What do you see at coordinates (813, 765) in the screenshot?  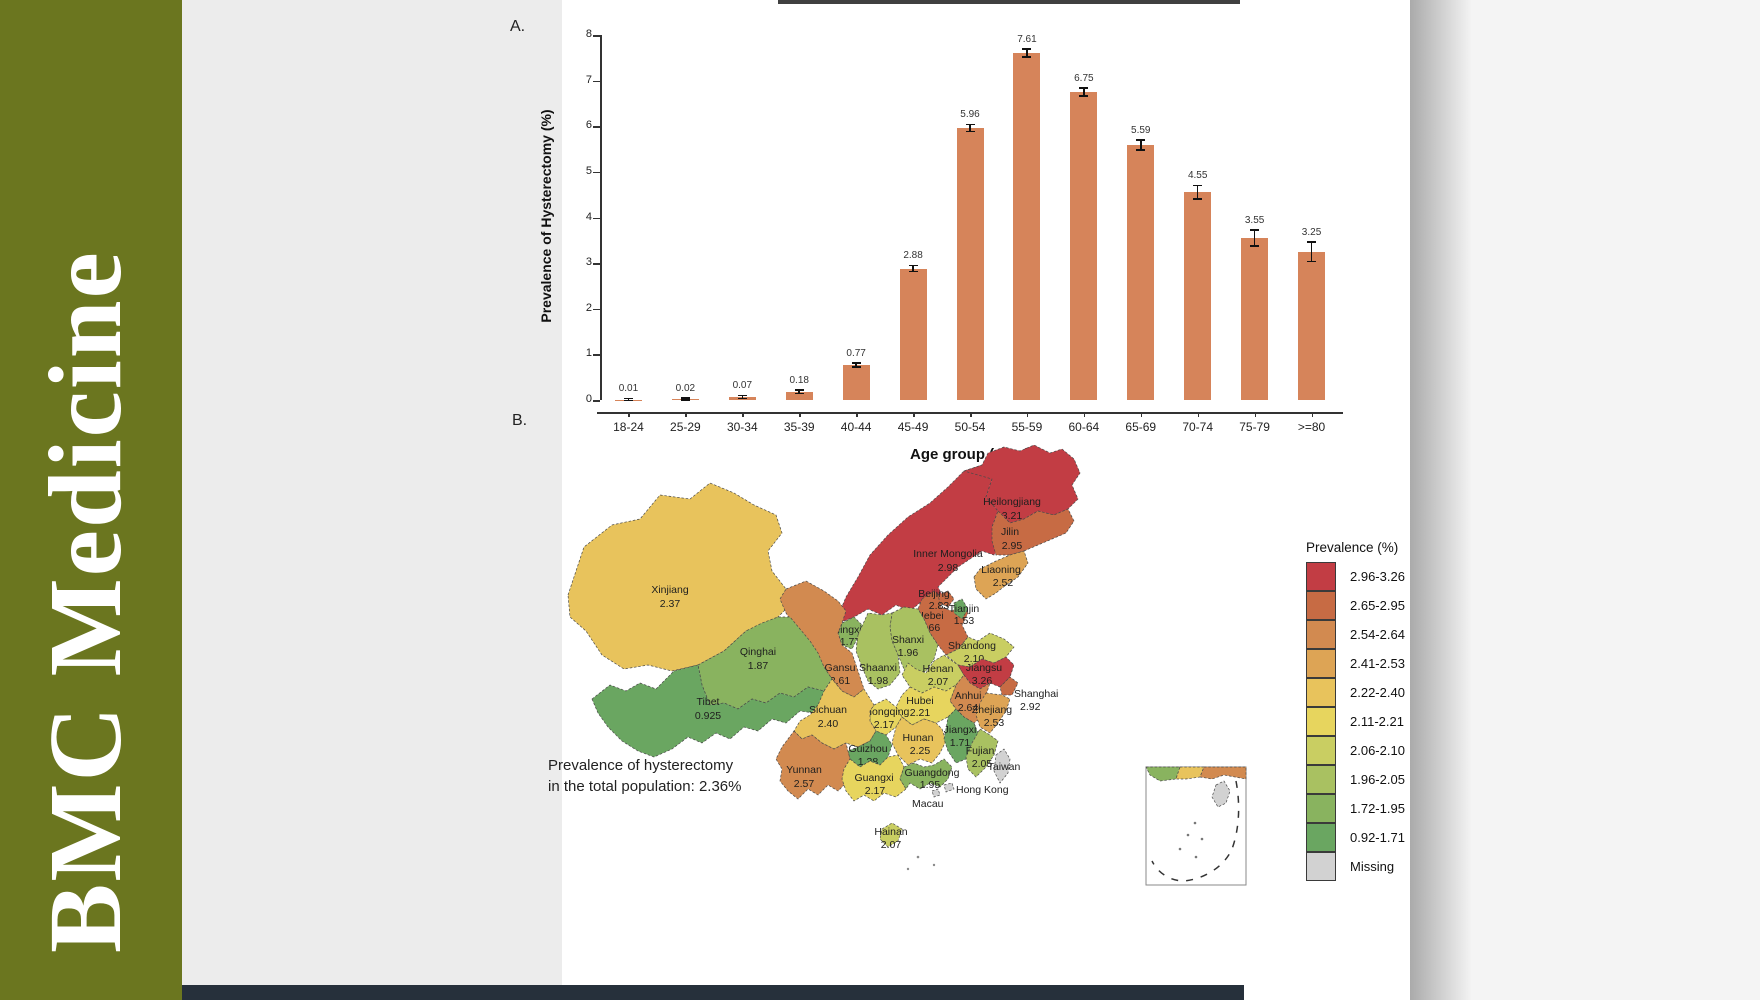 I see `province-yunnan: Yunnan 2.57` at bounding box center [813, 765].